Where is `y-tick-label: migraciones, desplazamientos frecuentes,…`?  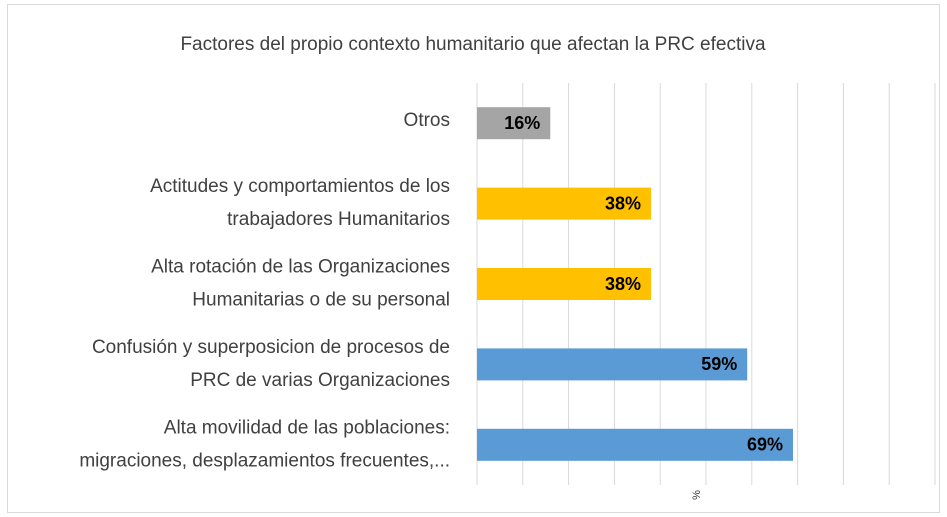
y-tick-label: migraciones, desplazamientos frecuentes,… is located at coordinates (264, 460).